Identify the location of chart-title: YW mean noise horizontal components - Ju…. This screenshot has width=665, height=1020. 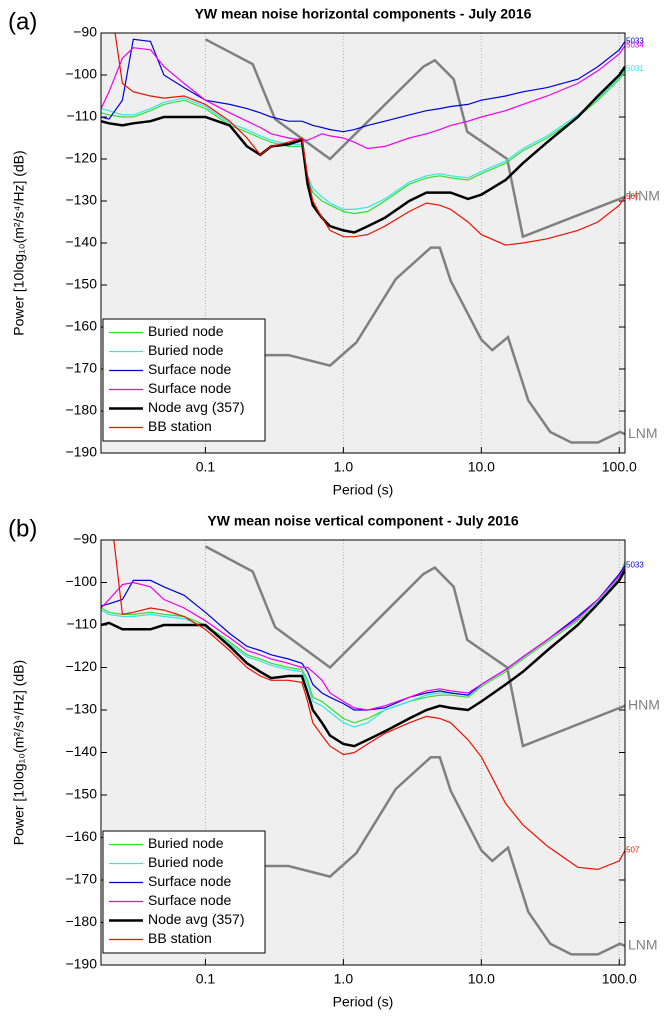
(363, 14).